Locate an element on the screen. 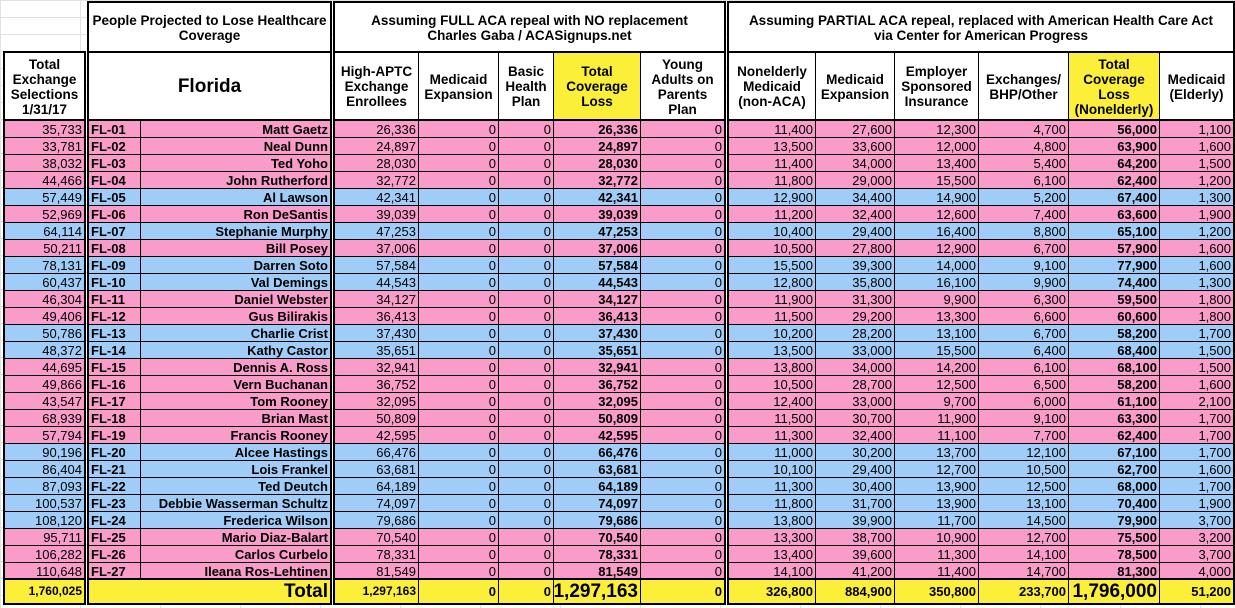 The width and height of the screenshot is (1235, 608). partial-repeal-cell: 12,700 is located at coordinates (936, 469).